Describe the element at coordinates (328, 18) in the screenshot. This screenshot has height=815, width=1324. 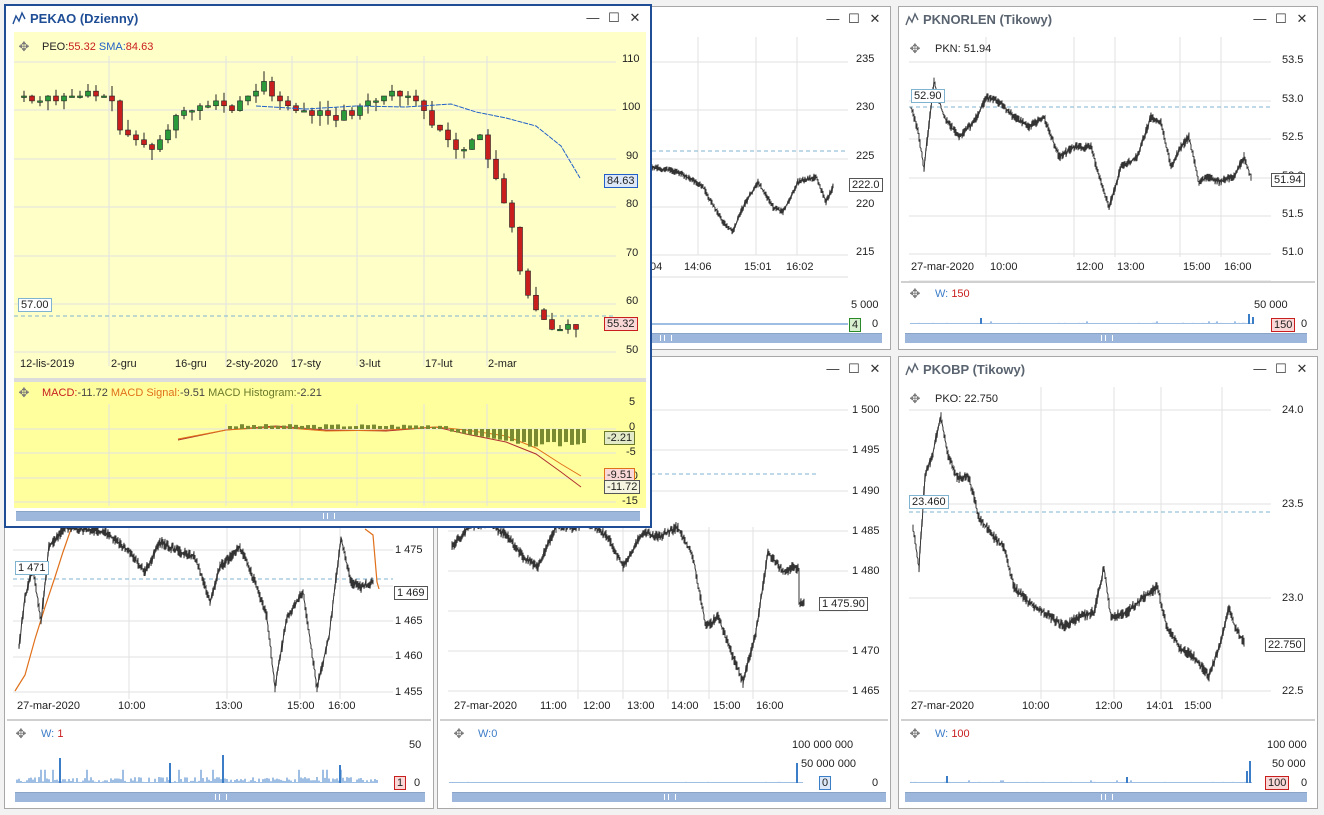
I see `title-bar: PEKAO (Dzienny) — ☐ ✕` at that location.